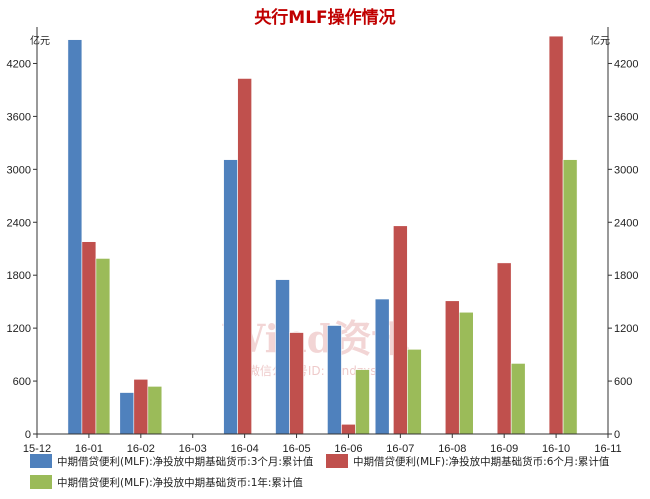 Image resolution: width=650 pixels, height=499 pixels. Describe the element at coordinates (19, 223) in the screenshot. I see `ytick-left-2400: 2400` at that location.